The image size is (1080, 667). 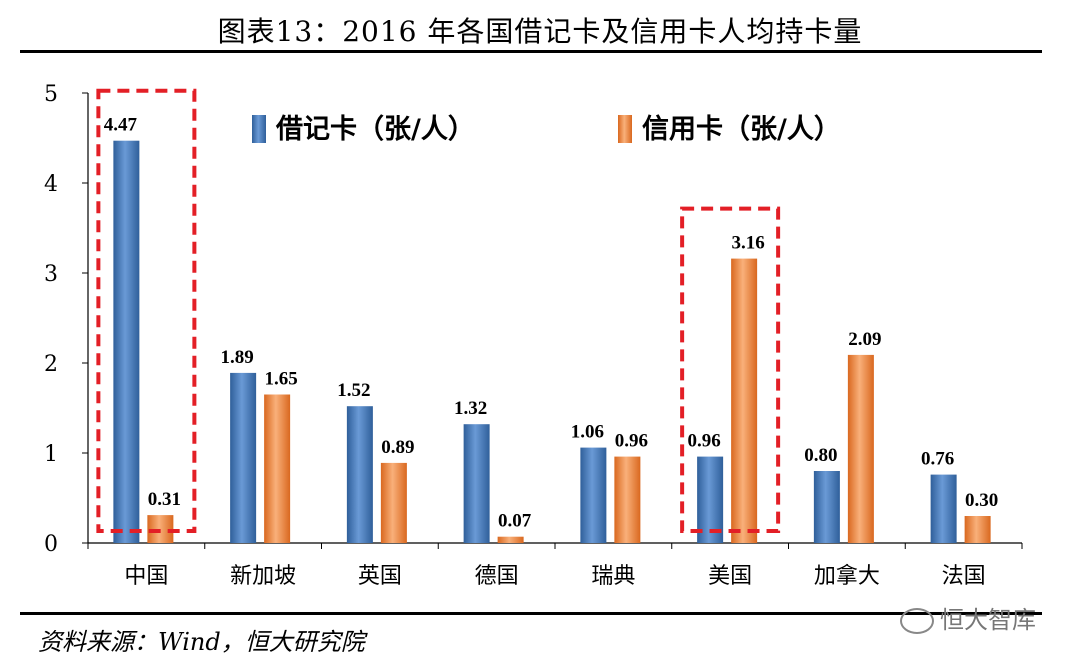 What do you see at coordinates (748, 243) in the screenshot?
I see `data-label: 3.16` at bounding box center [748, 243].